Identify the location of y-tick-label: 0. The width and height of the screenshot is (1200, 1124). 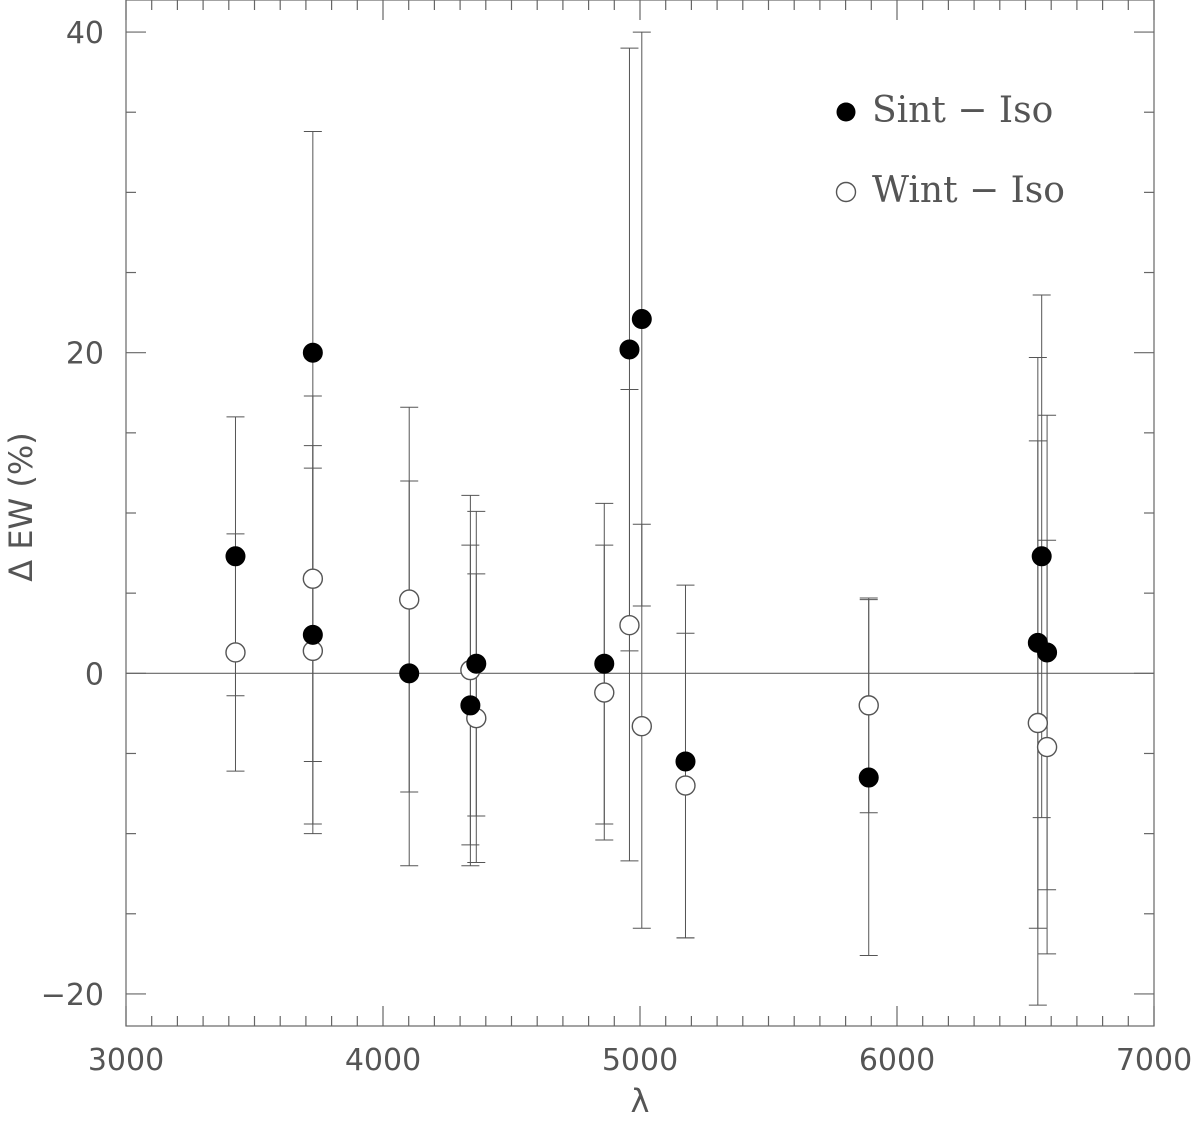
(94, 674).